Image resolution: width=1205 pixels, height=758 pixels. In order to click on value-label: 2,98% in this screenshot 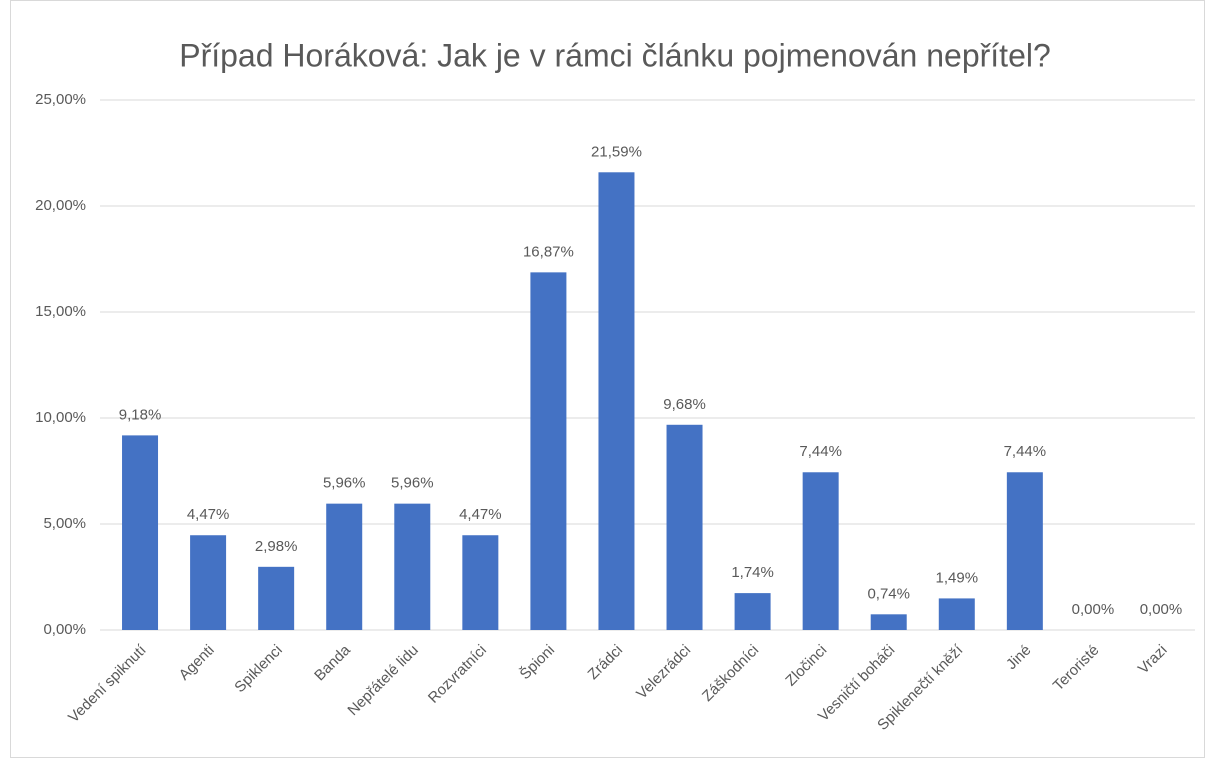, I will do `click(276, 546)`.